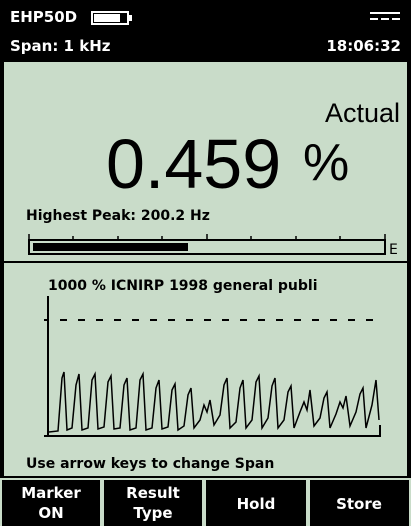 The width and height of the screenshot is (411, 526). Describe the element at coordinates (150, 464) in the screenshot. I see `hint-text: Use arrow keys to change Span` at that location.